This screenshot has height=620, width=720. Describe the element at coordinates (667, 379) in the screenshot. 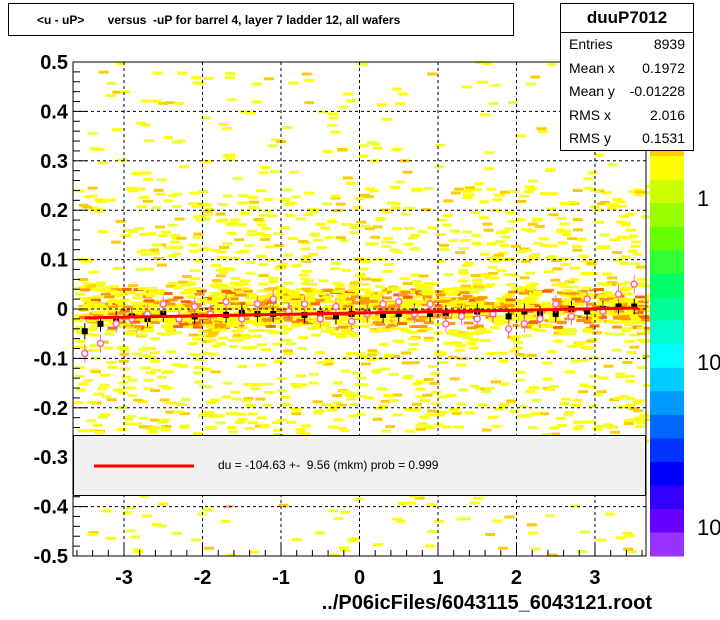

I see `color-scale-band` at that location.